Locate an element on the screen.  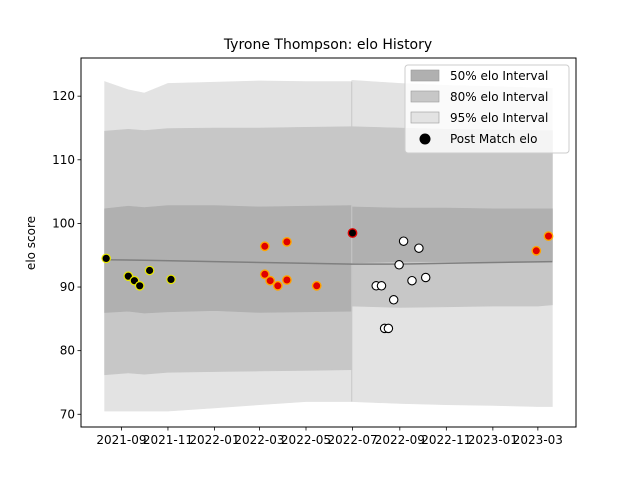
y-tick-label: 70 is located at coordinates (67, 414).